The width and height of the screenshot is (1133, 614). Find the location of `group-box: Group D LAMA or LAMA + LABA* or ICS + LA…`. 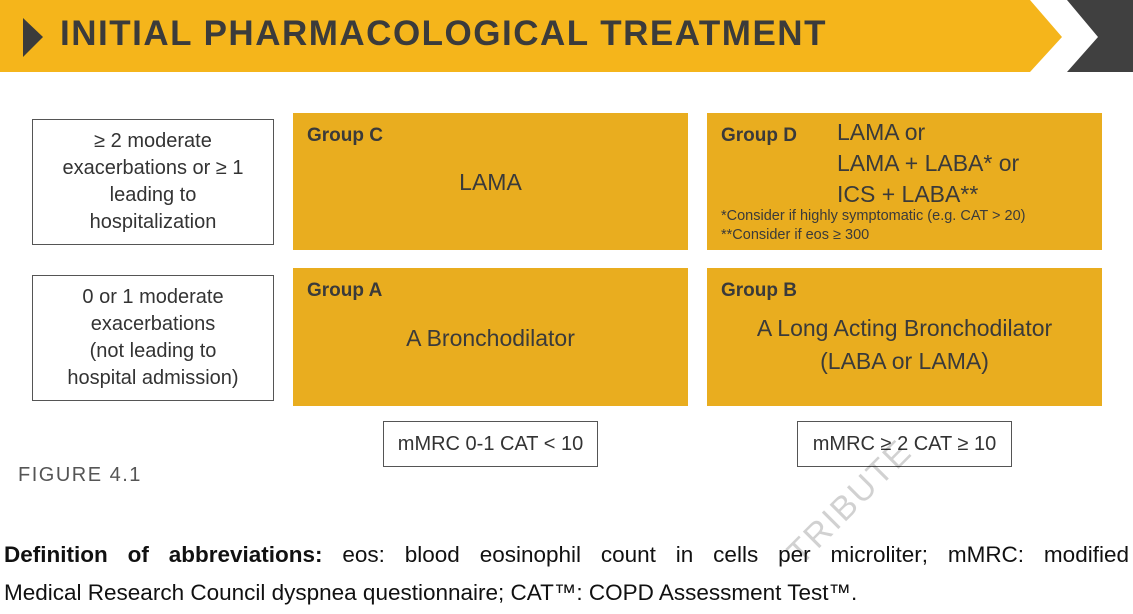

group-box: Group D LAMA or LAMA + LABA* or ICS + LA… is located at coordinates (904, 181).